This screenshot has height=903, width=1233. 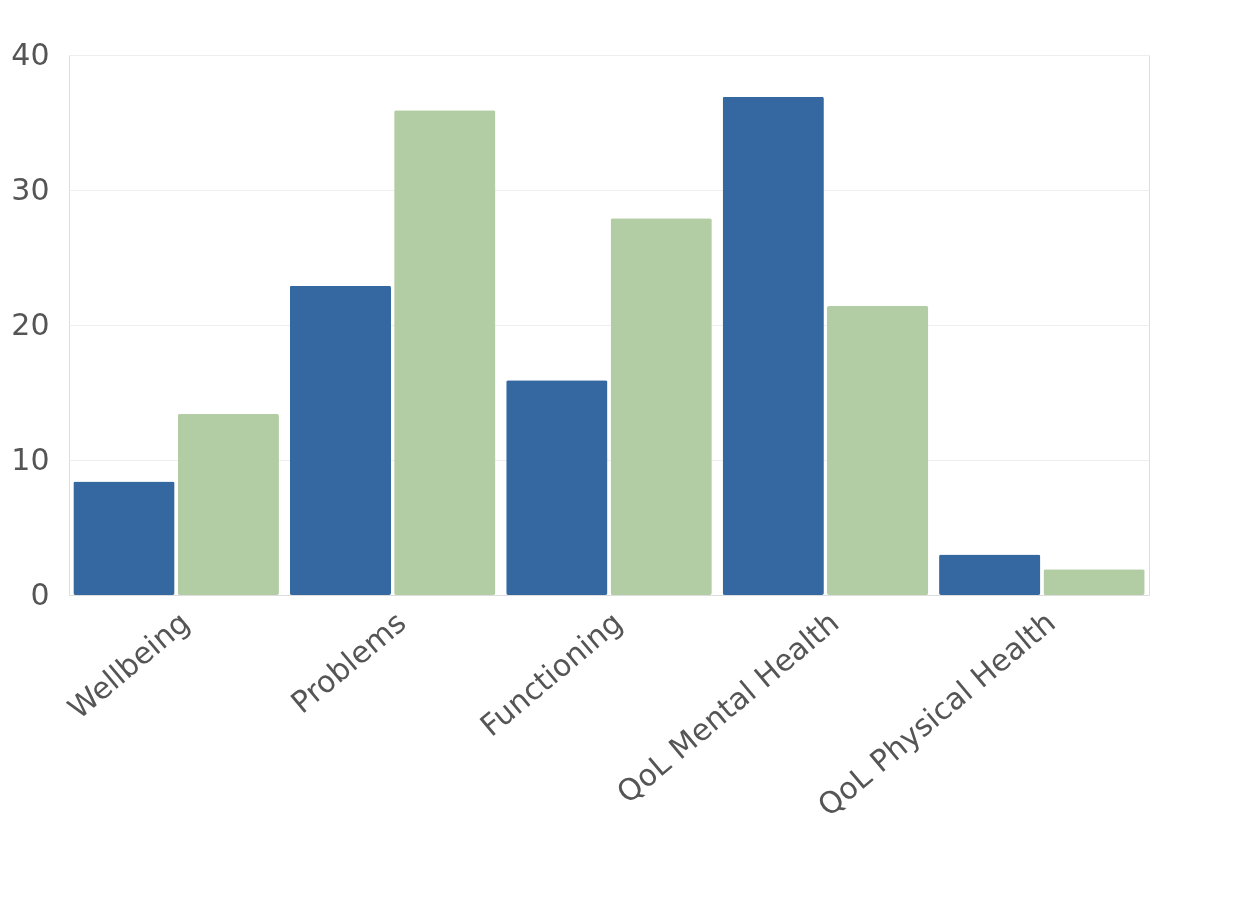 What do you see at coordinates (40, 594) in the screenshot?
I see `y-tick-label: 0` at bounding box center [40, 594].